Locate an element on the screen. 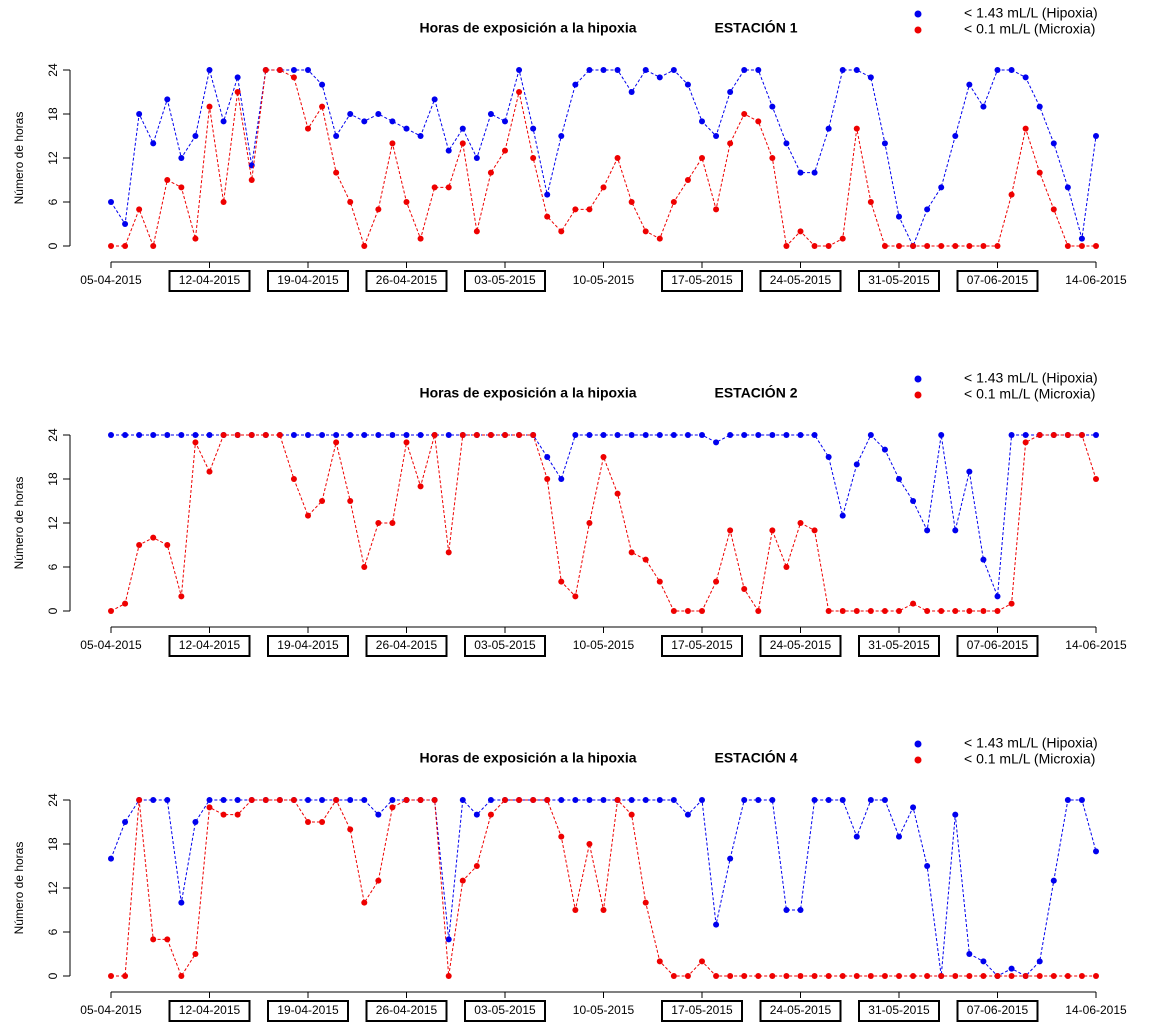 The image size is (1160, 1025). y-tick-label: 0 is located at coordinates (53, 975).